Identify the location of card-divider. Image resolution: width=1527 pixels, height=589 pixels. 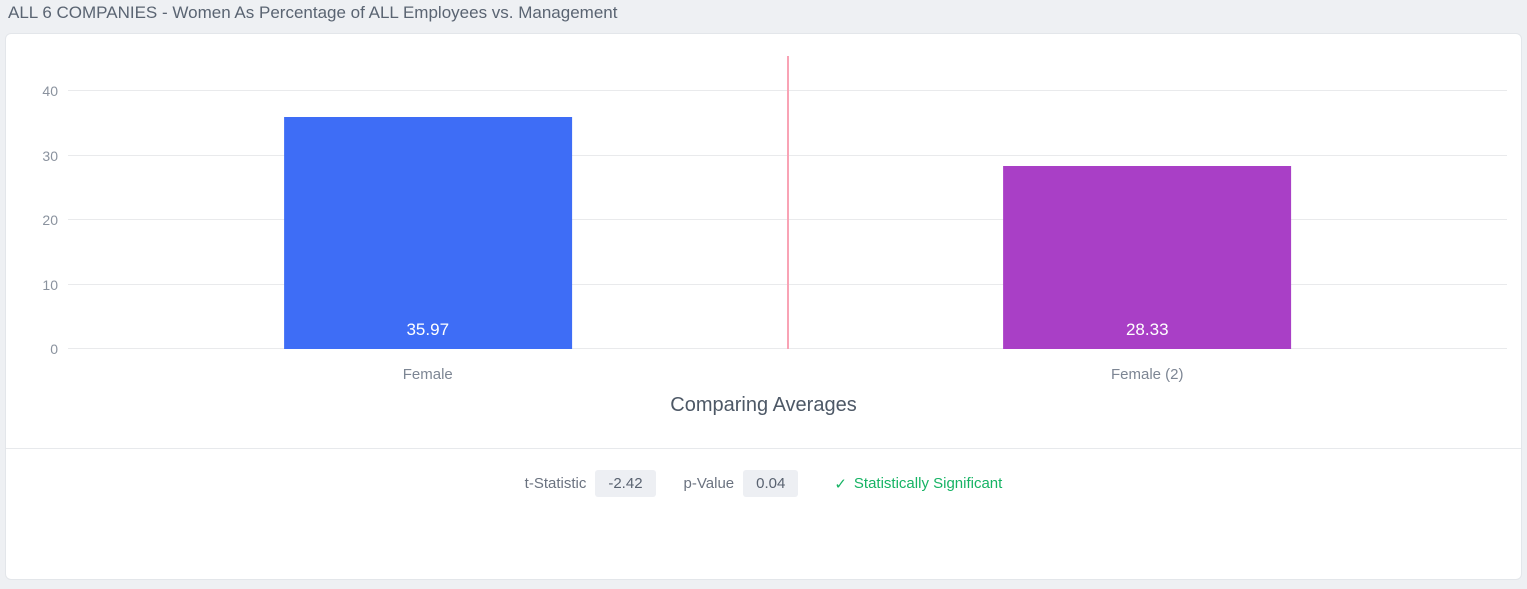
(763, 448).